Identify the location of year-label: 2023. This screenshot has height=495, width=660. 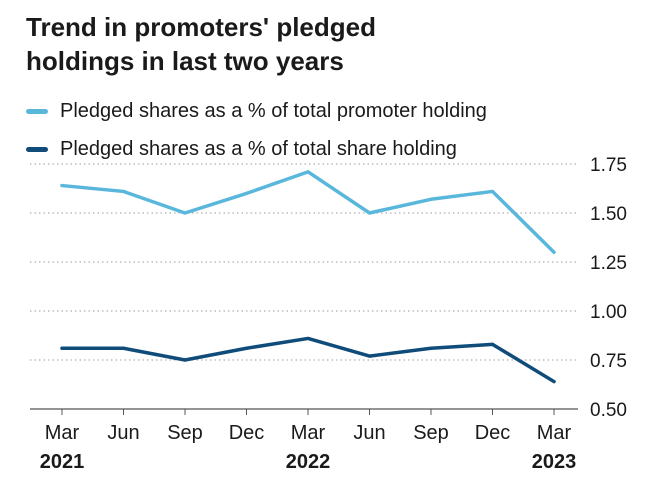
(554, 462).